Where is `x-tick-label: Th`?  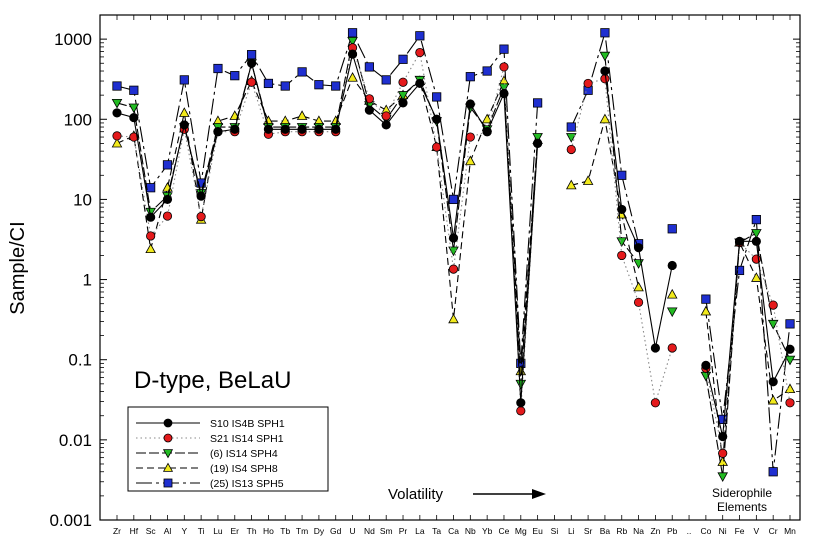
x-tick-label: Th is located at coordinates (252, 531).